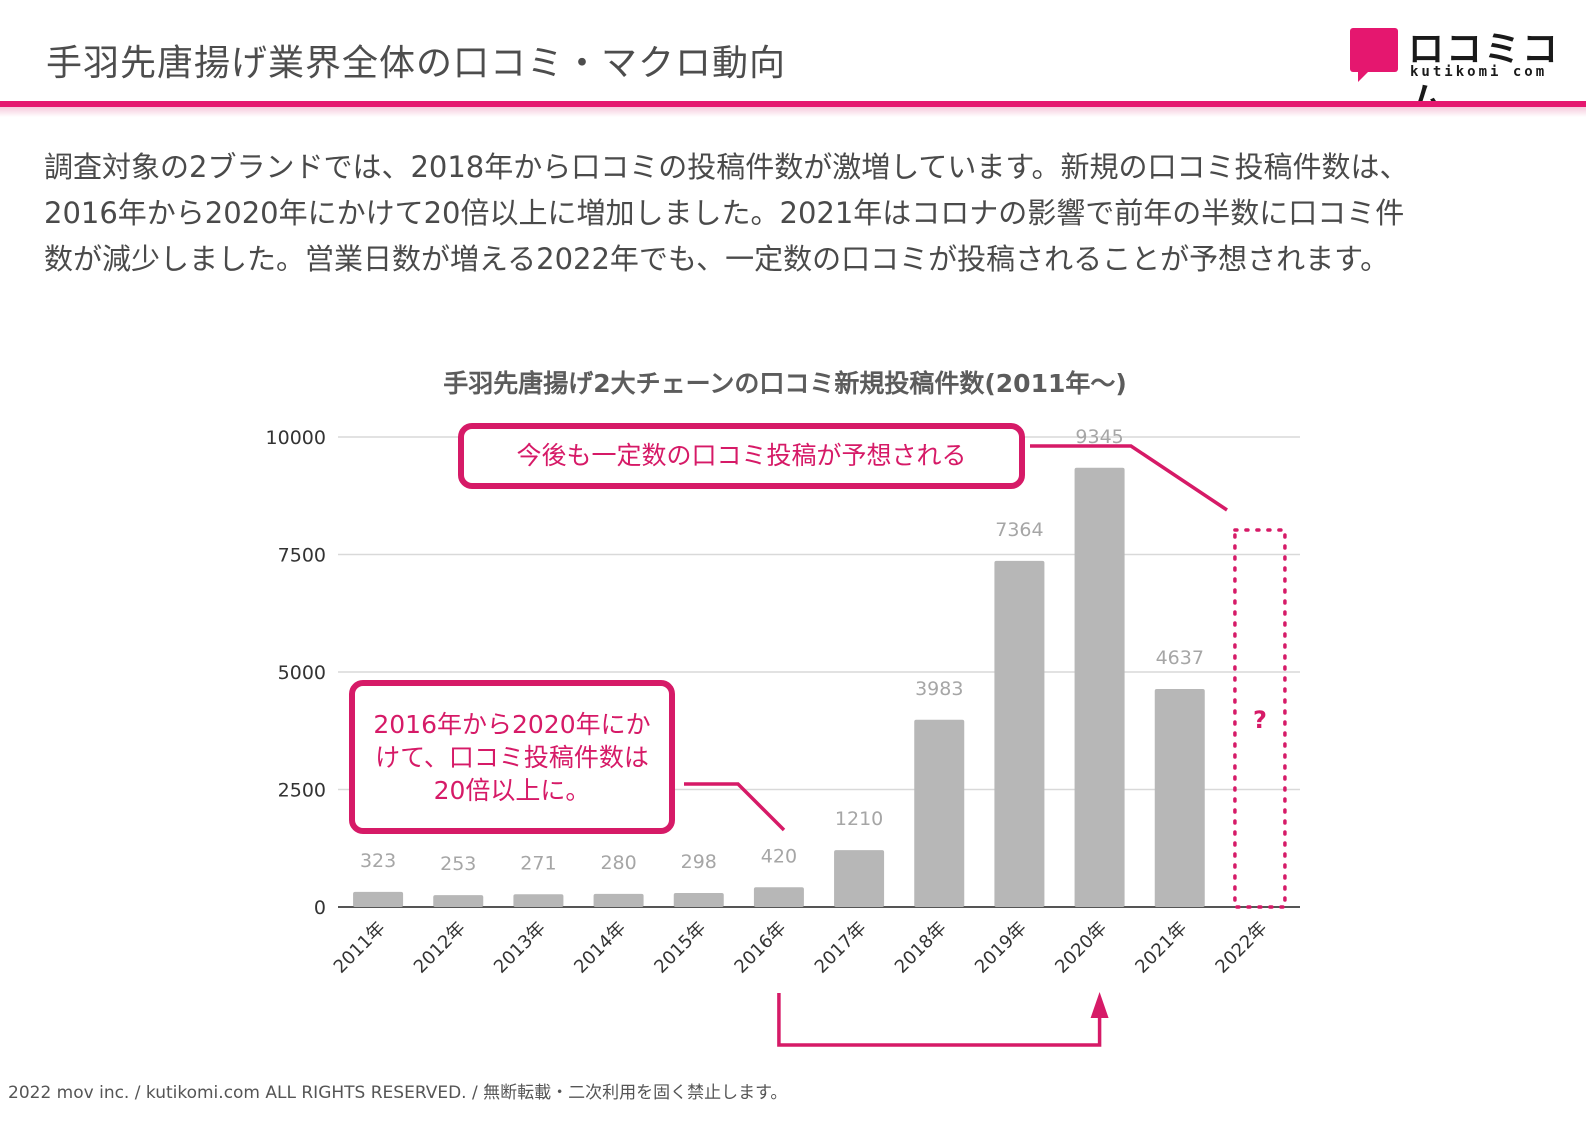 The image size is (1586, 1122). I want to click on data-label: 420, so click(779, 856).